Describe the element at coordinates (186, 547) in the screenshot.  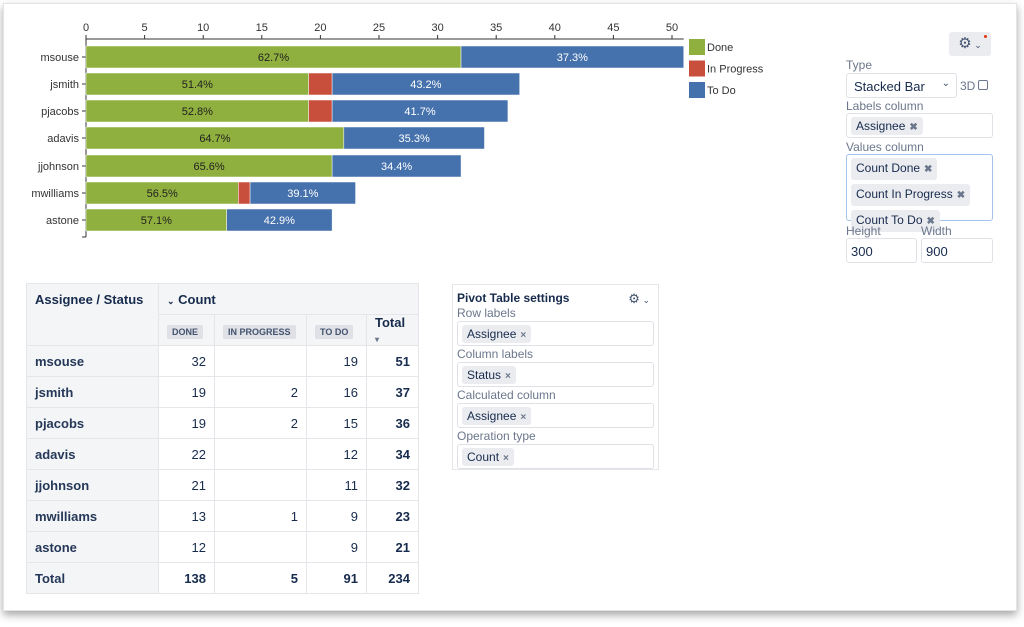
I see `cell-done: 12` at that location.